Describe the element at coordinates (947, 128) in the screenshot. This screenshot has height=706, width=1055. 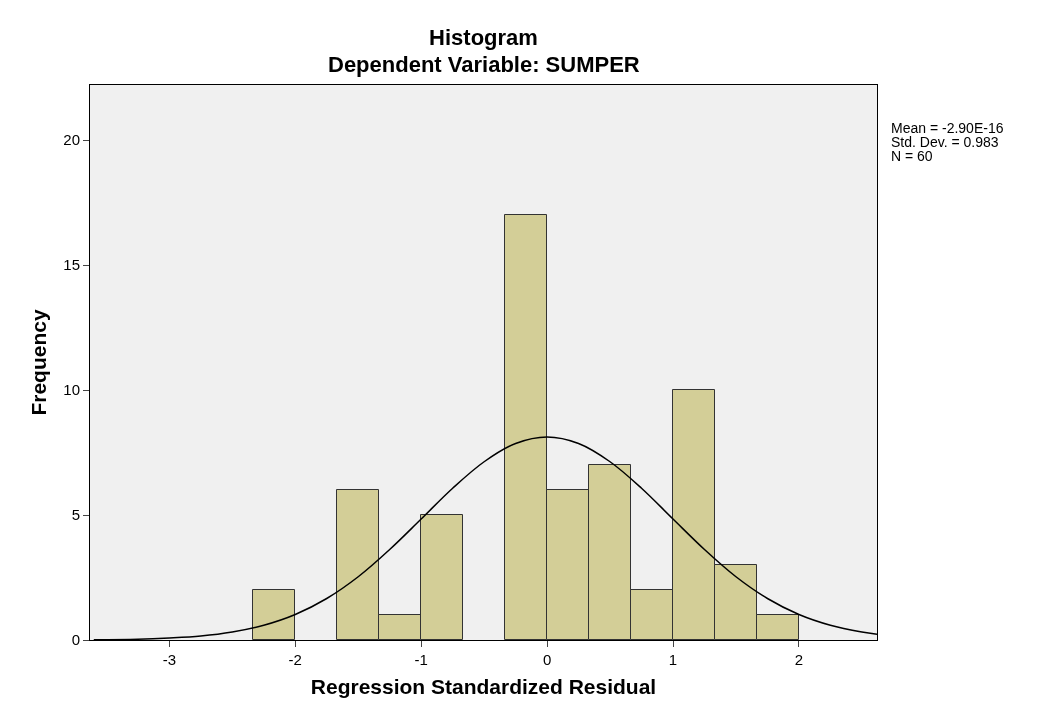
I see `text: Mean = -2.90E-16` at that location.